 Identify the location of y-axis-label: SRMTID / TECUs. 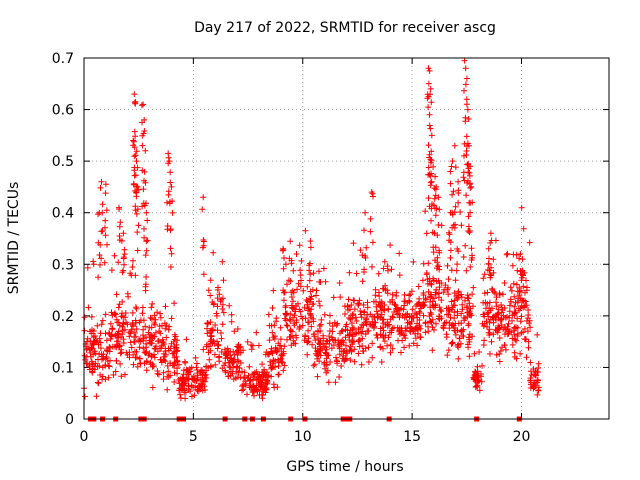
(14, 238).